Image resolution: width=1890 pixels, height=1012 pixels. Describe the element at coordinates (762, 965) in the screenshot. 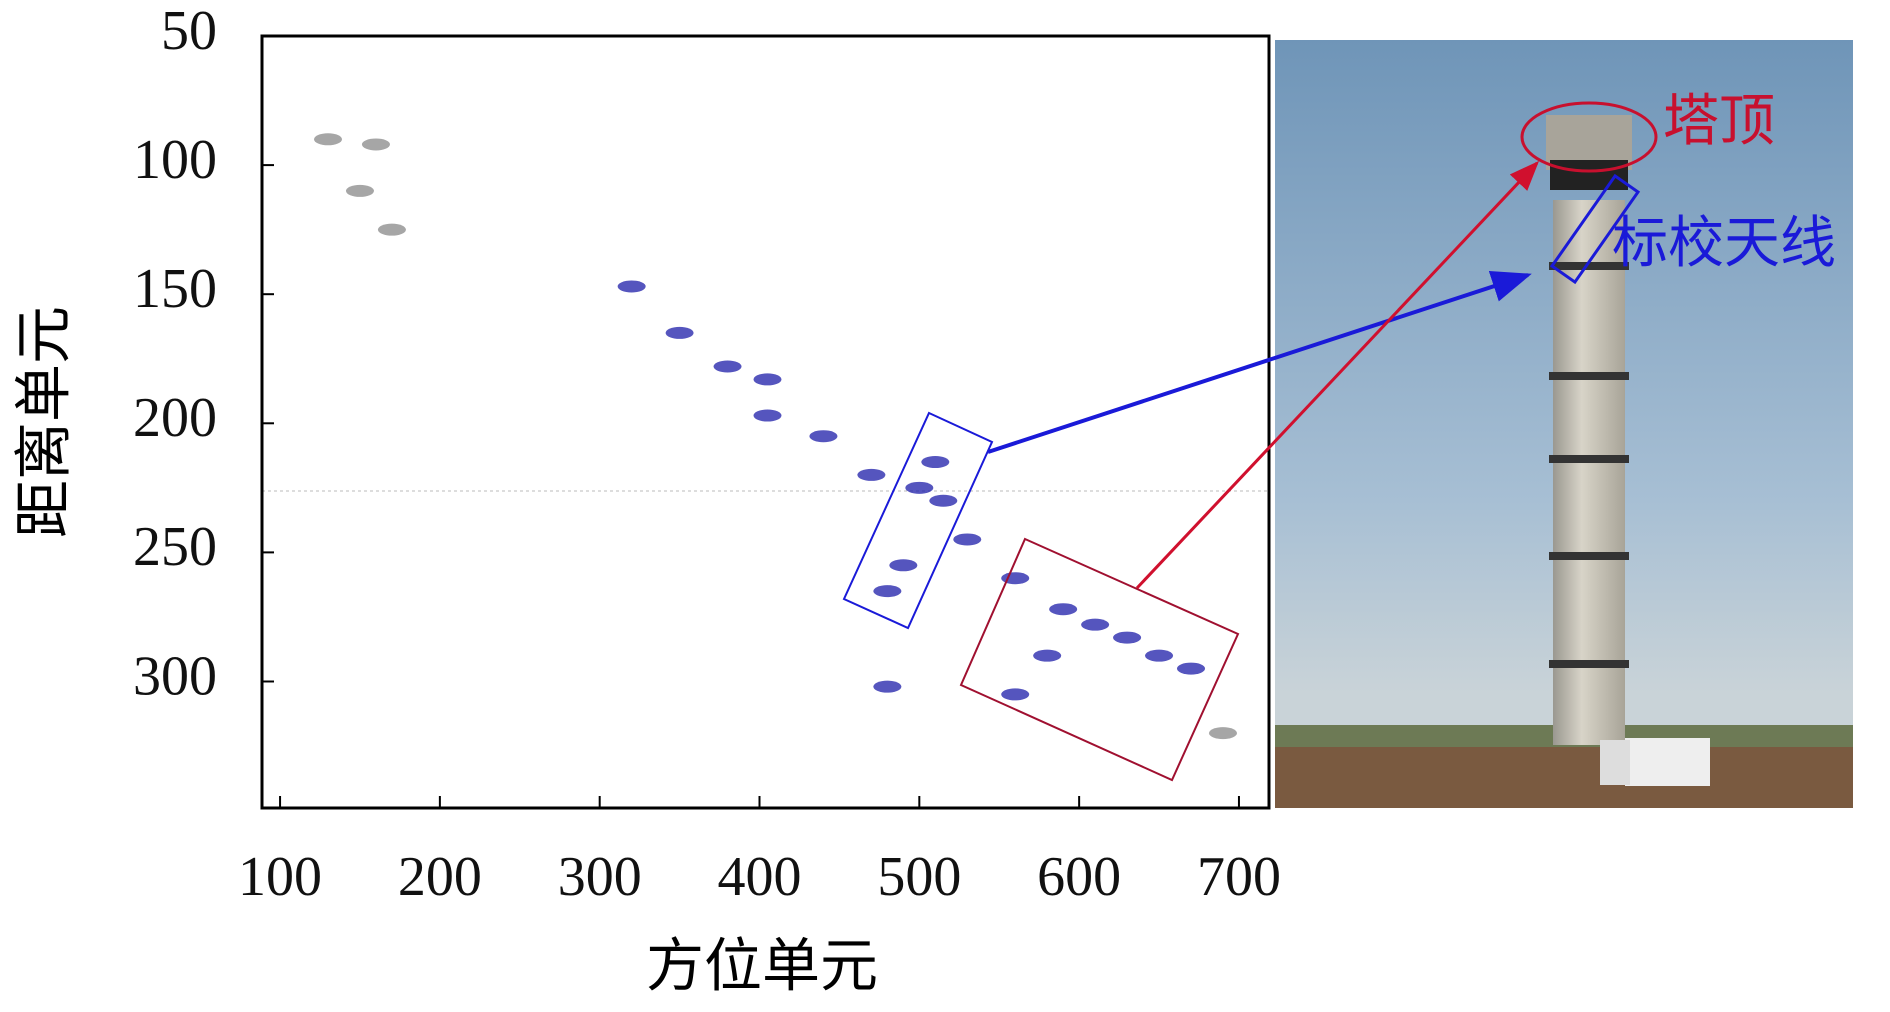

I see `x-axis-title: 方位单元` at that location.